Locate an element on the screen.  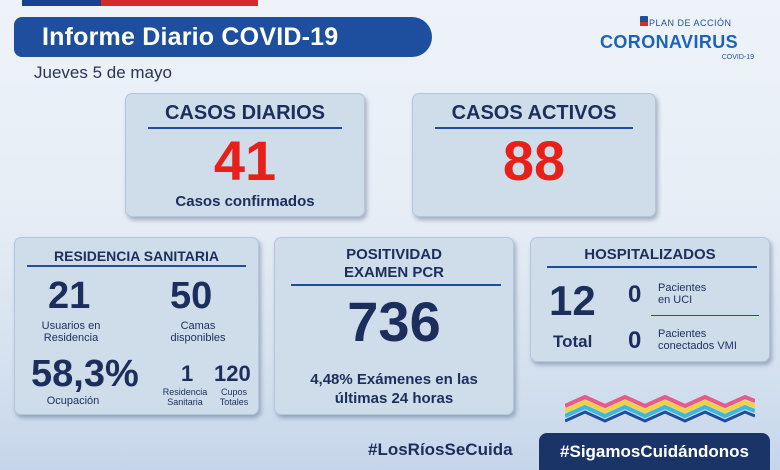
residencias-value: 1 is located at coordinates (187, 373).